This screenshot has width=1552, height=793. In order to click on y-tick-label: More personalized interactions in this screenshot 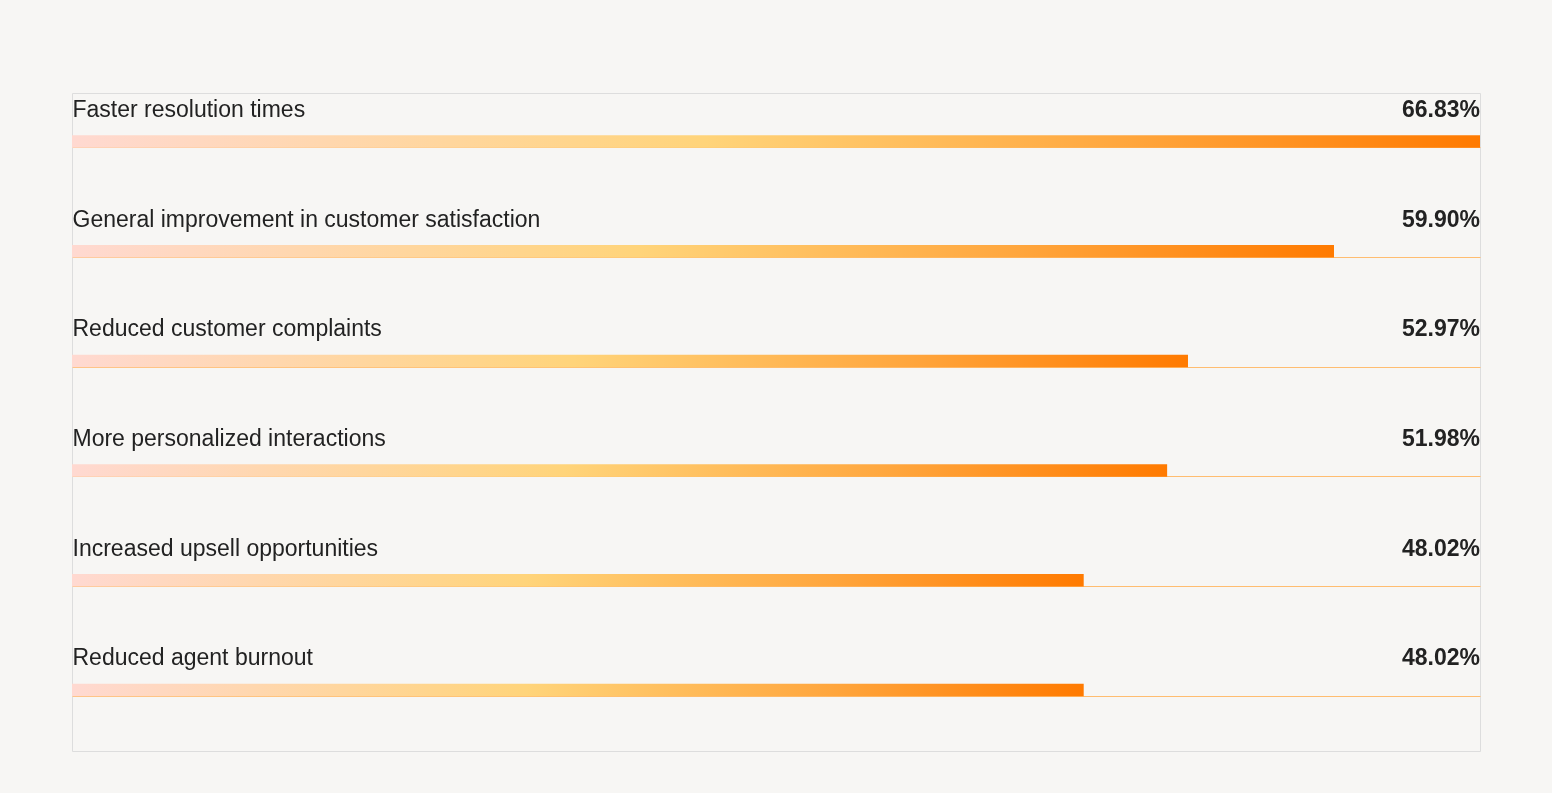, I will do `click(229, 437)`.